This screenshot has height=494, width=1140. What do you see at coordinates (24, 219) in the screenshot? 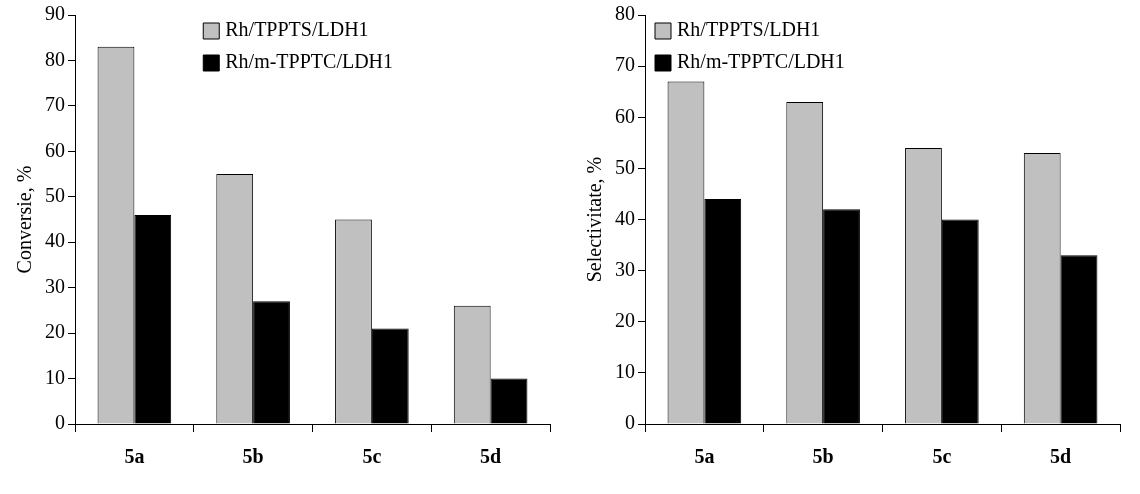
I see `y-axis-title: Conversie, %` at bounding box center [24, 219].